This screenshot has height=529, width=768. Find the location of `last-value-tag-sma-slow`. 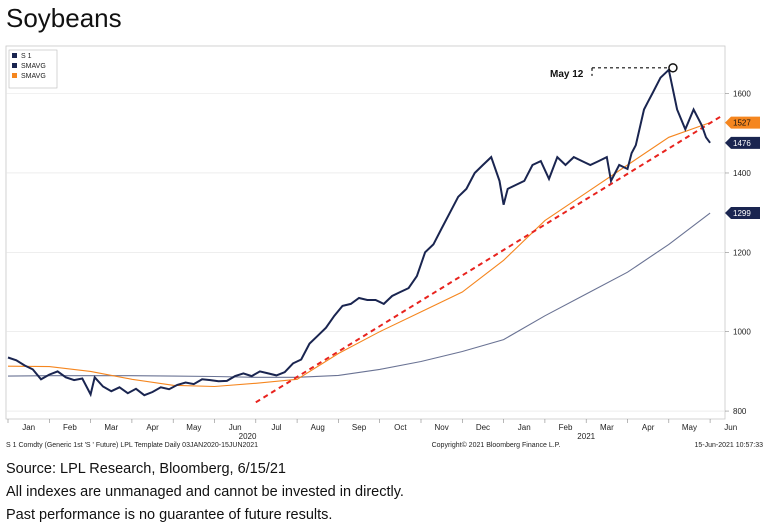

last-value-tag-sma-slow is located at coordinates (742, 213).